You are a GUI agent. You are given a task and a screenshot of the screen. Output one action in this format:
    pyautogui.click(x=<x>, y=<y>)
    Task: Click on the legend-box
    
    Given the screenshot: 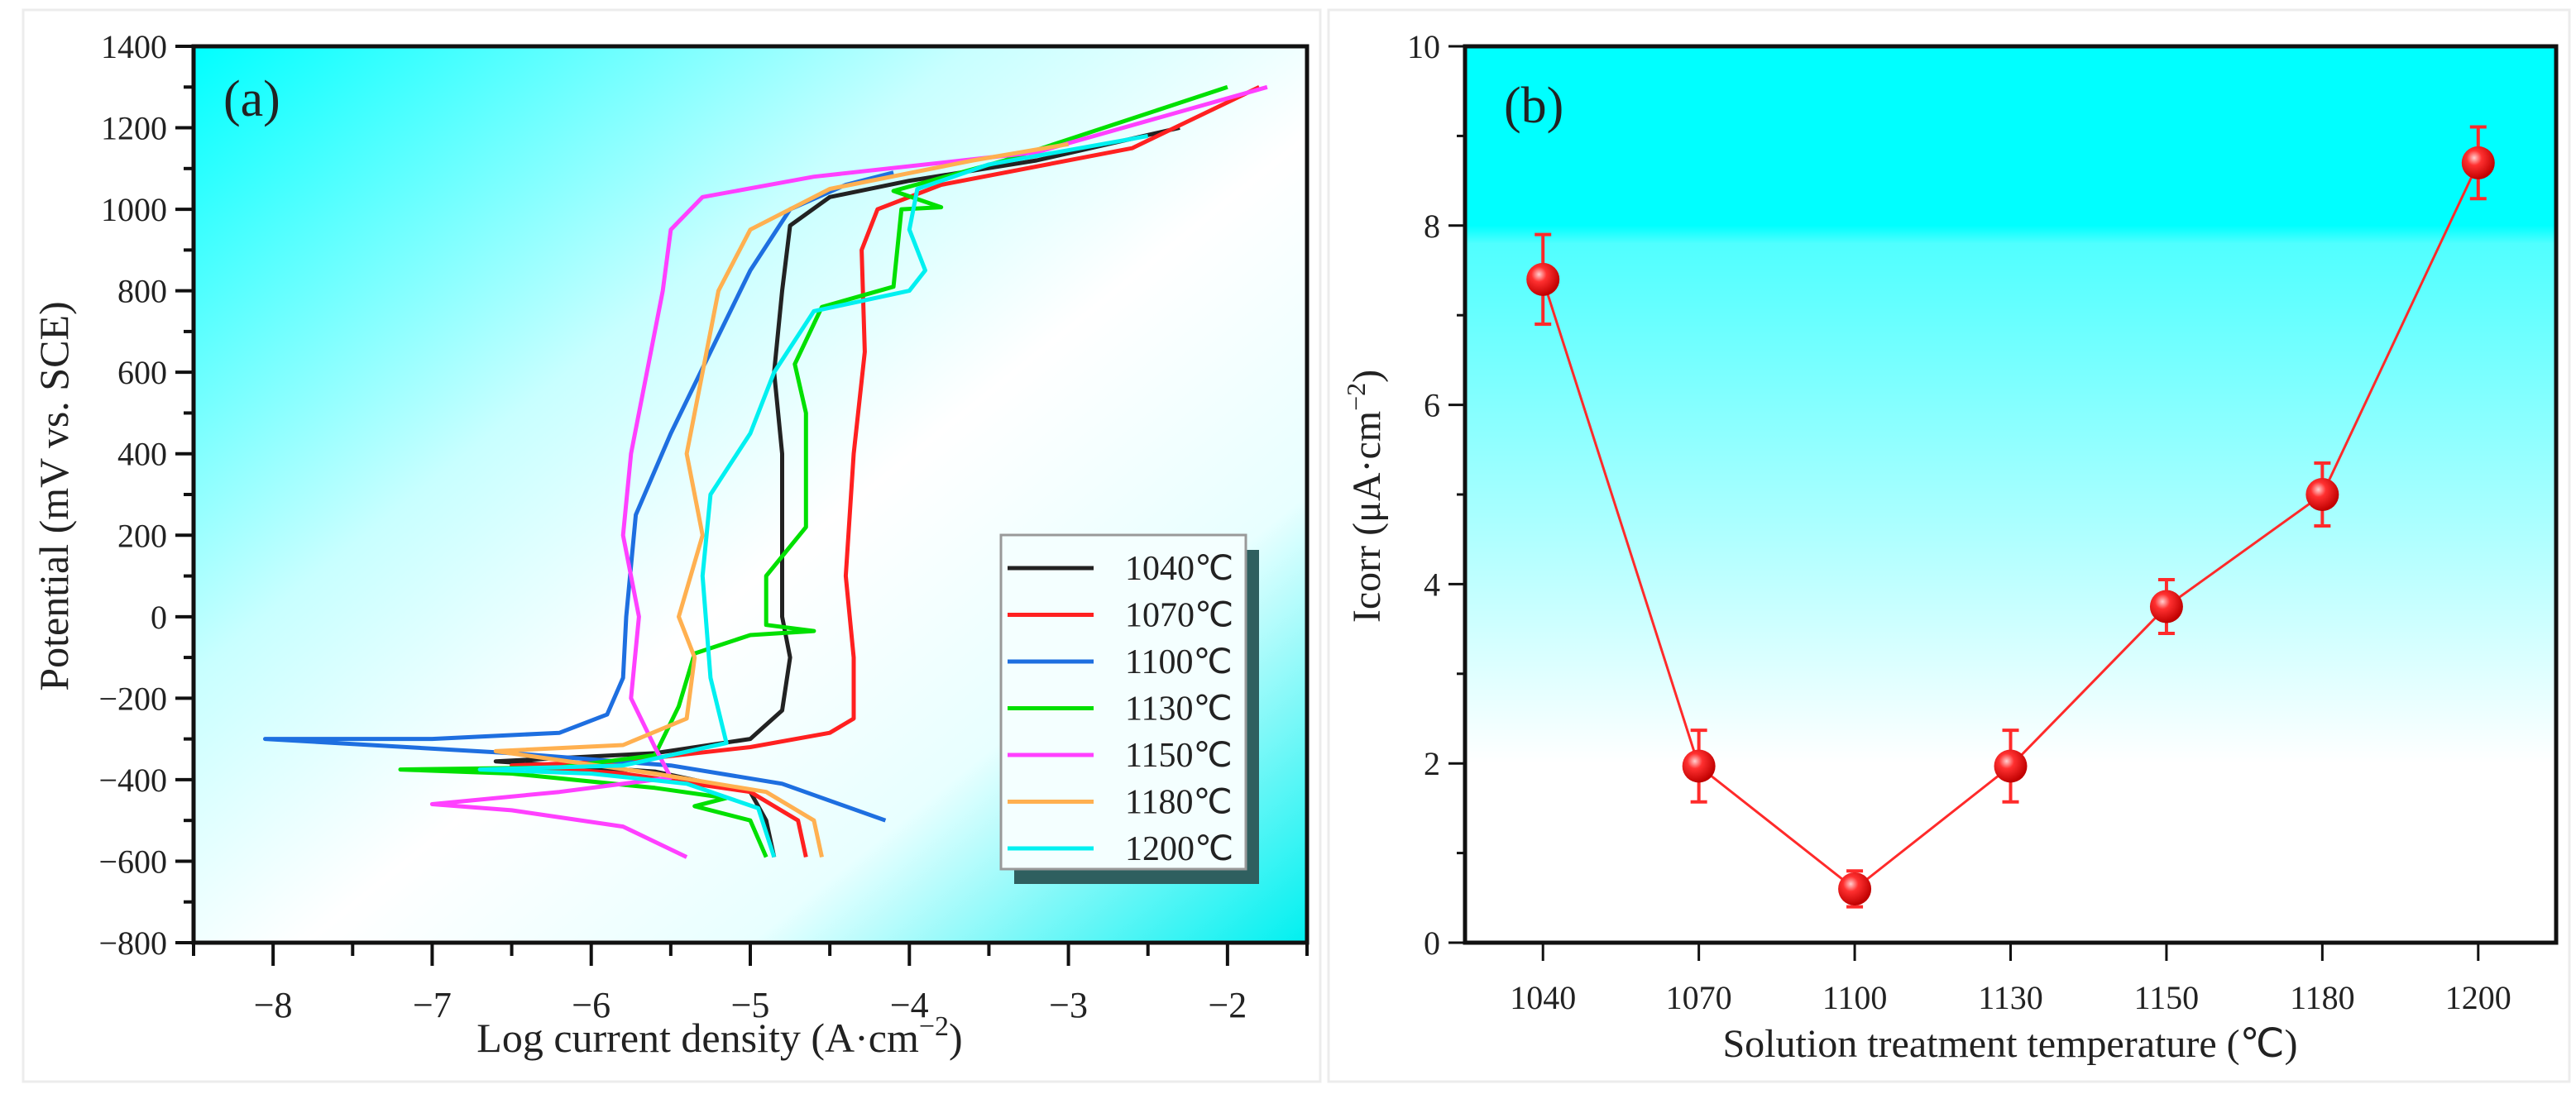 What is the action you would take?
    pyautogui.click(x=1123, y=702)
    